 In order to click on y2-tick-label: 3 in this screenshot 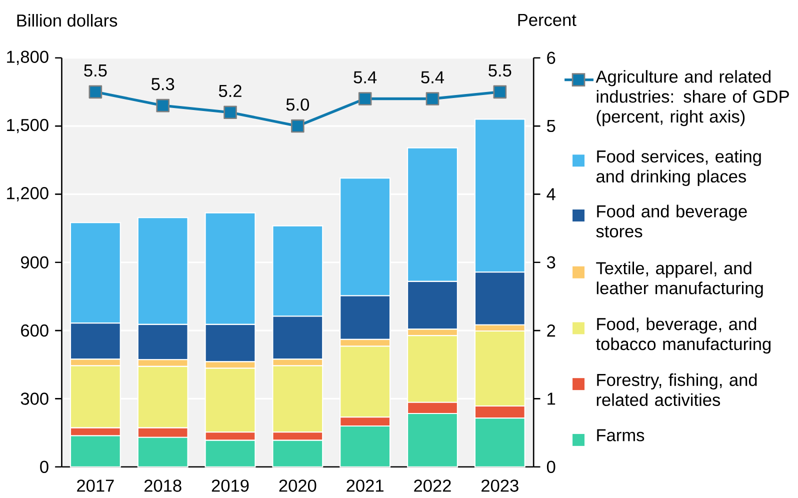, I will do `click(551, 262)`.